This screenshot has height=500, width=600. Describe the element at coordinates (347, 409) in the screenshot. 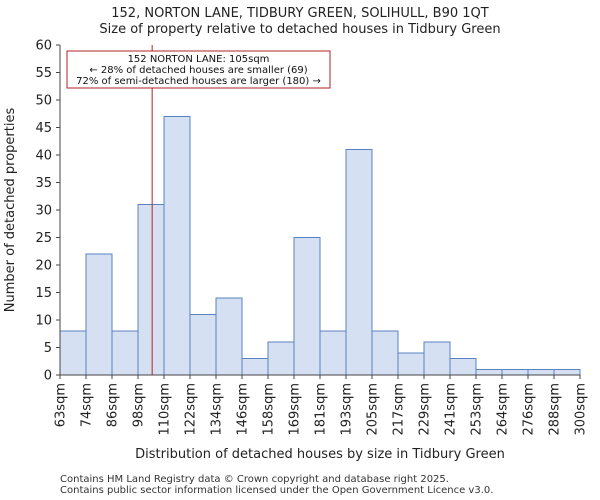

I see `x-tick-label: 193sqm` at that location.